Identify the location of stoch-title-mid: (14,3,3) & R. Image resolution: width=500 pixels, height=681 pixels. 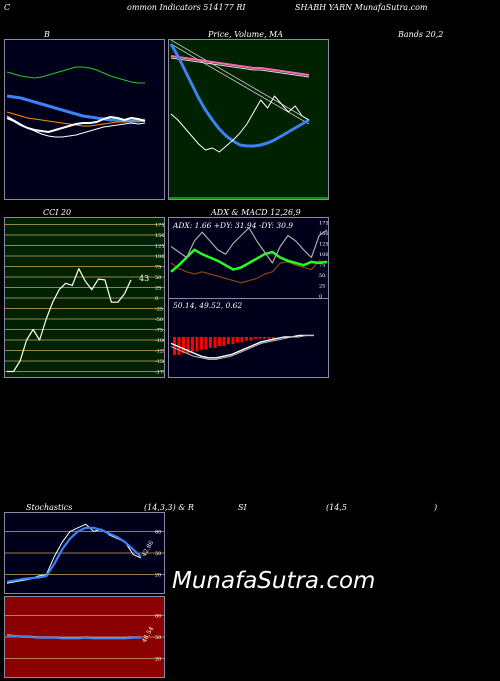
(169, 507).